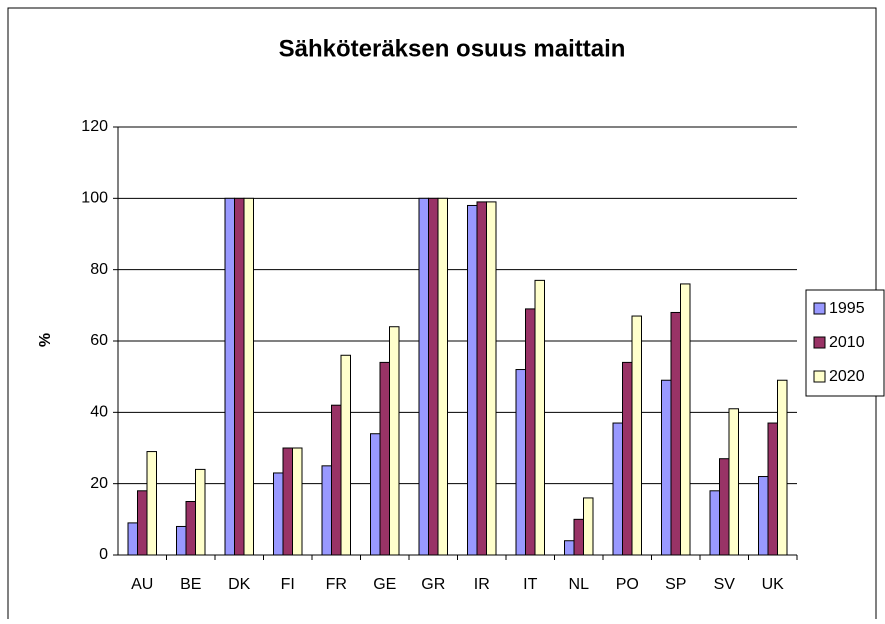 The height and width of the screenshot is (624, 885). What do you see at coordinates (725, 584) in the screenshot?
I see `x-tick-label: SV` at bounding box center [725, 584].